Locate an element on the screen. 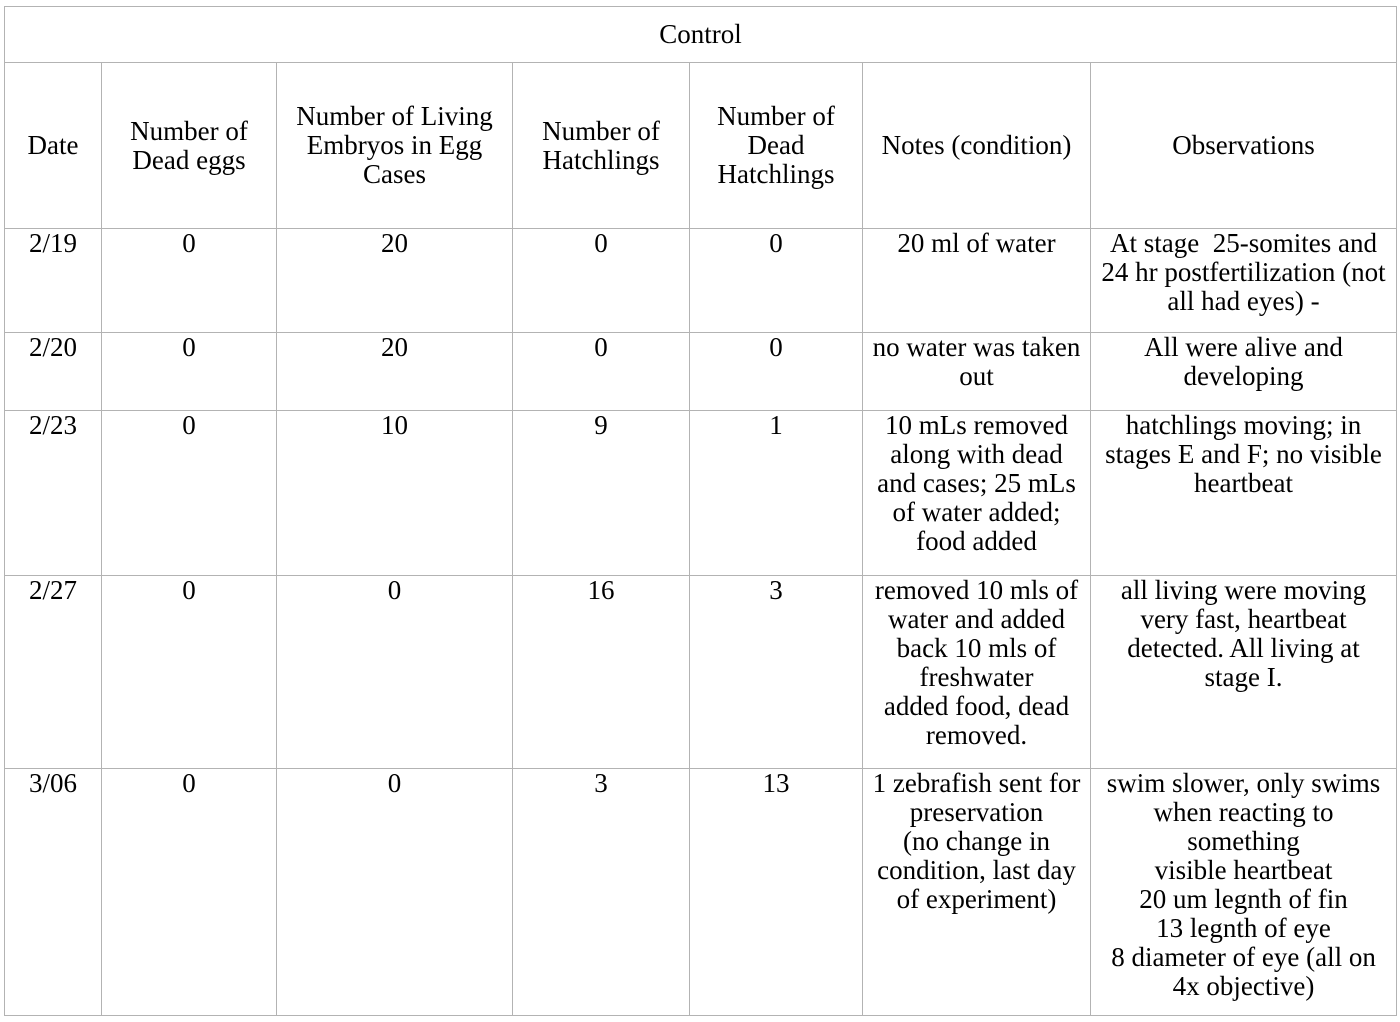 Image resolution: width=1400 pixels, height=1022 pixels. column-header-observations: Observations is located at coordinates (1243, 145).